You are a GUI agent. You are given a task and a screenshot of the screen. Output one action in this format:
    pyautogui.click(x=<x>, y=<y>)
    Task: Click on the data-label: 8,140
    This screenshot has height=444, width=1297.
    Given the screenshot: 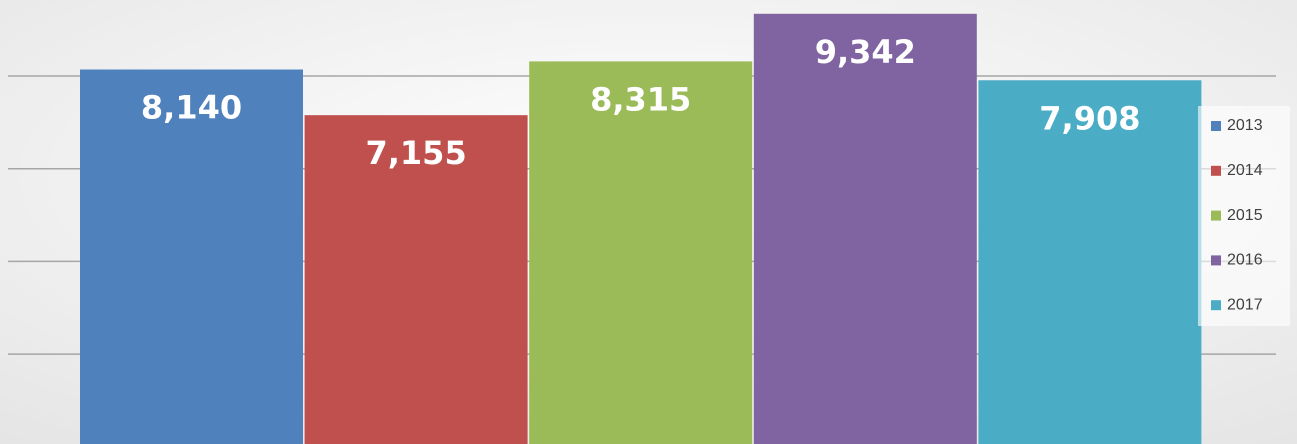 What is the action you would take?
    pyautogui.click(x=191, y=108)
    